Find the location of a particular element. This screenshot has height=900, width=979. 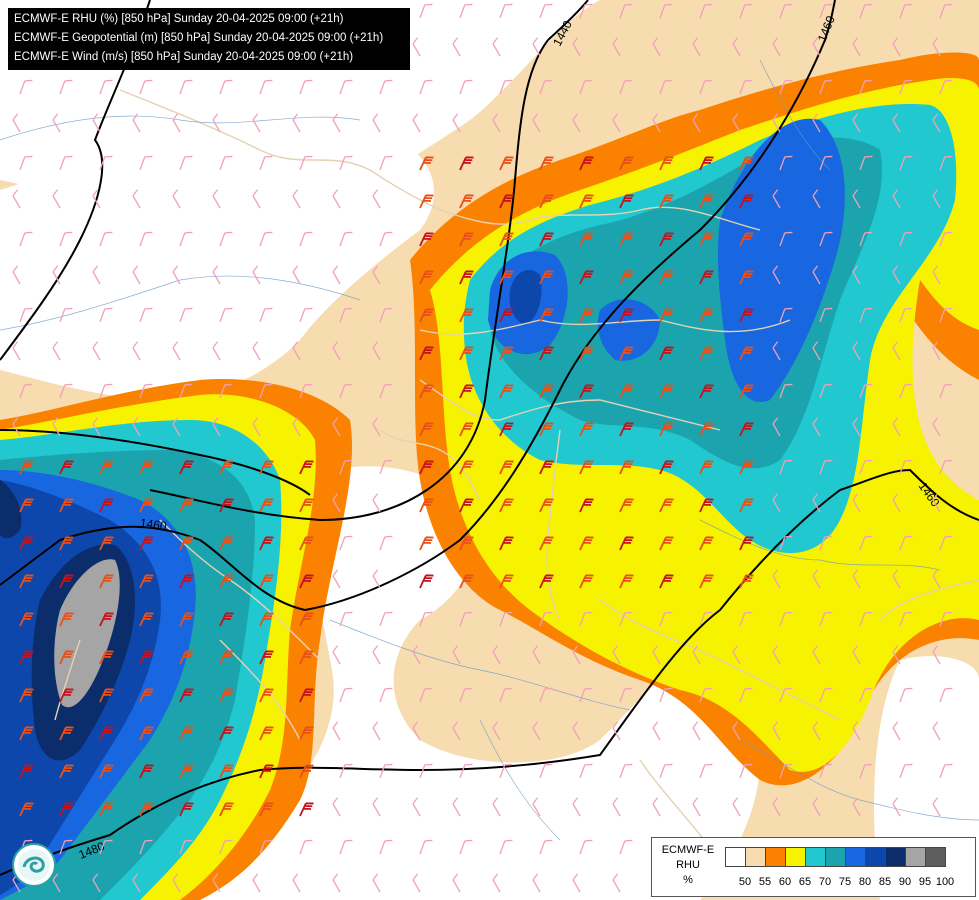

legend-tick: 80 is located at coordinates (865, 882).